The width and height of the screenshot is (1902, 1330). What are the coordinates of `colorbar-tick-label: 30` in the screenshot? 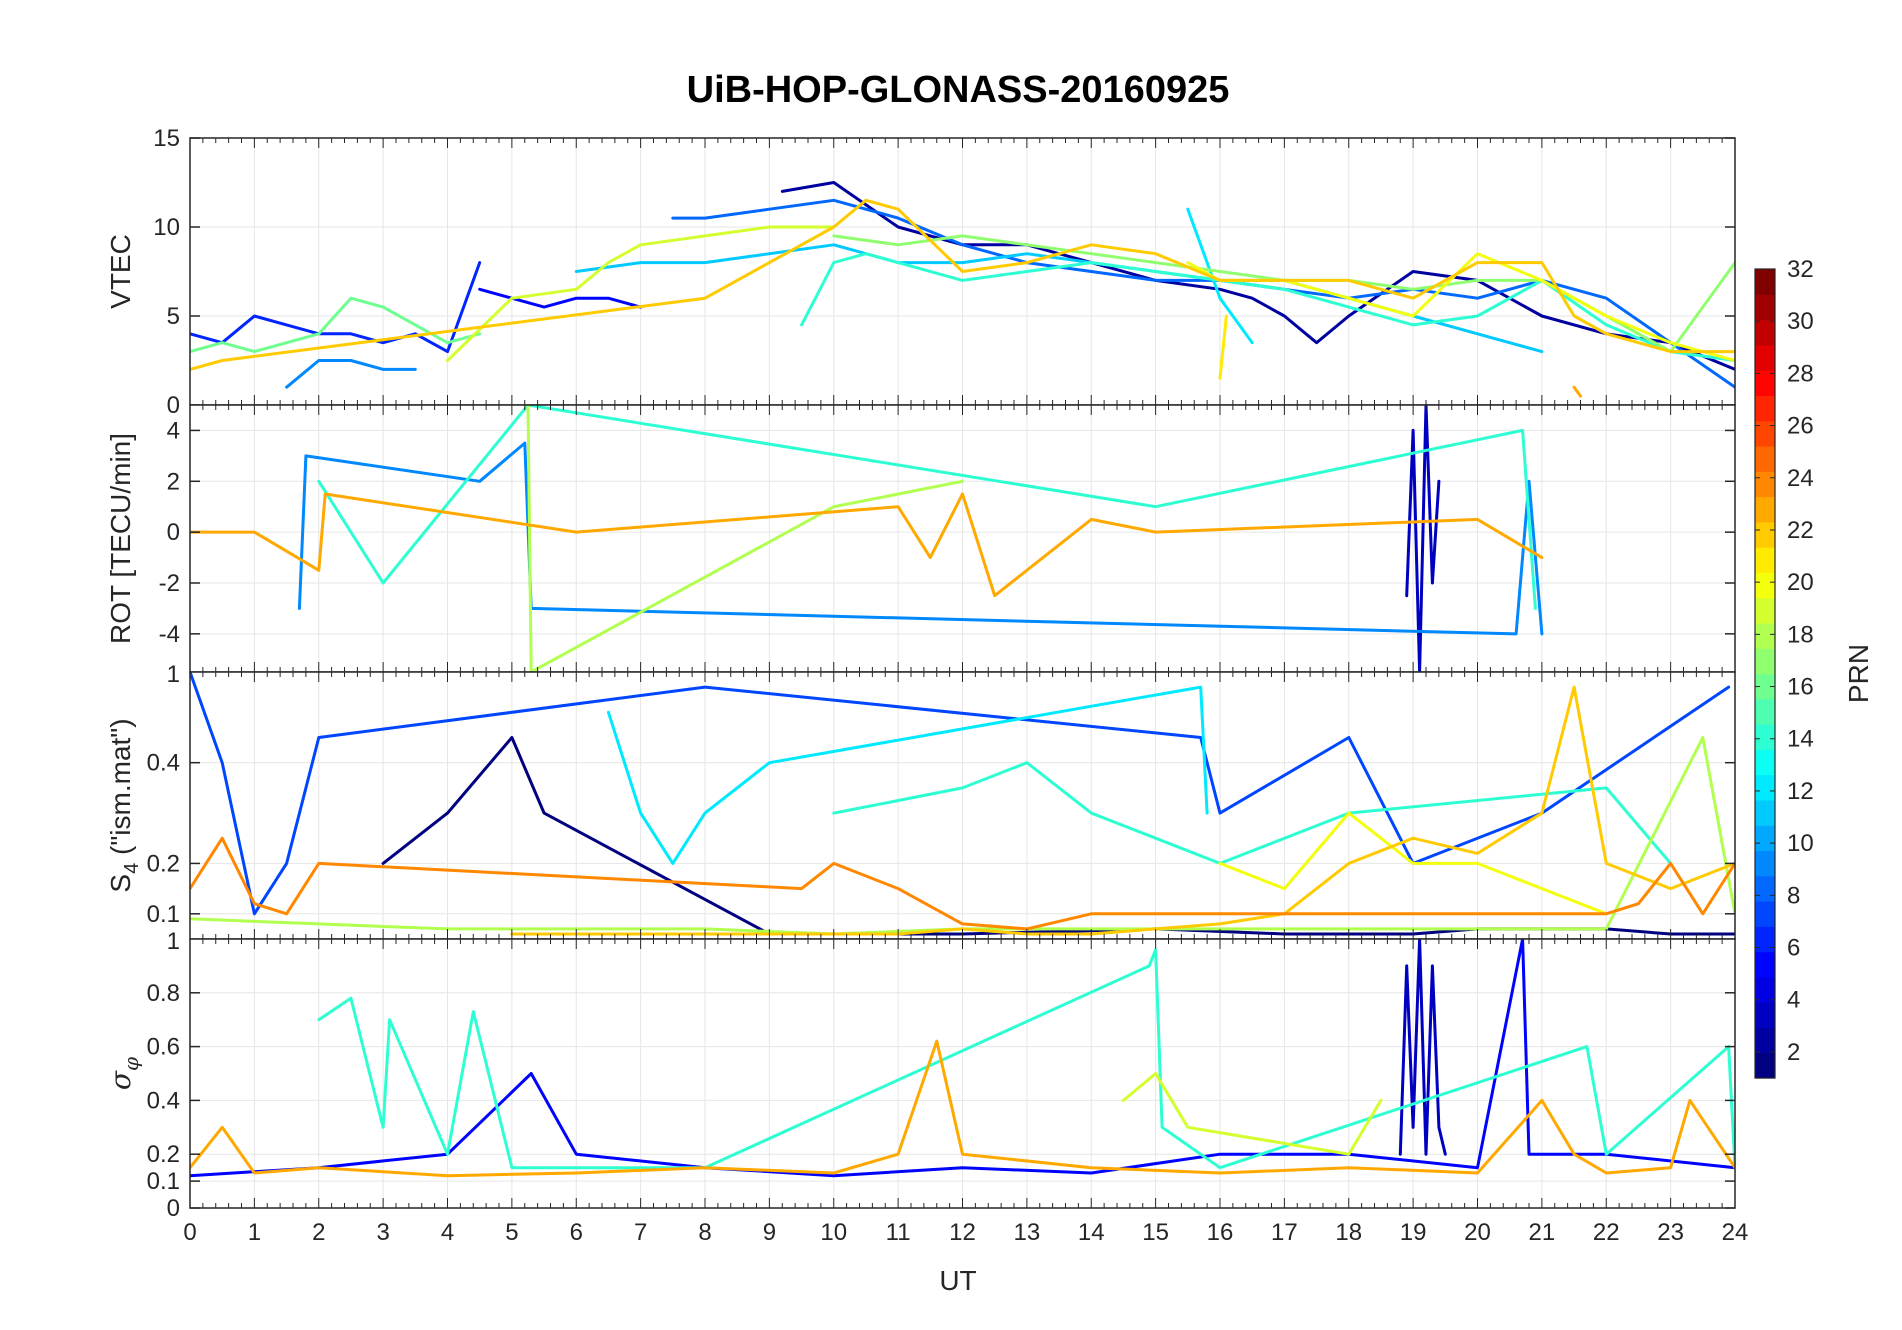 It's located at (1800, 321).